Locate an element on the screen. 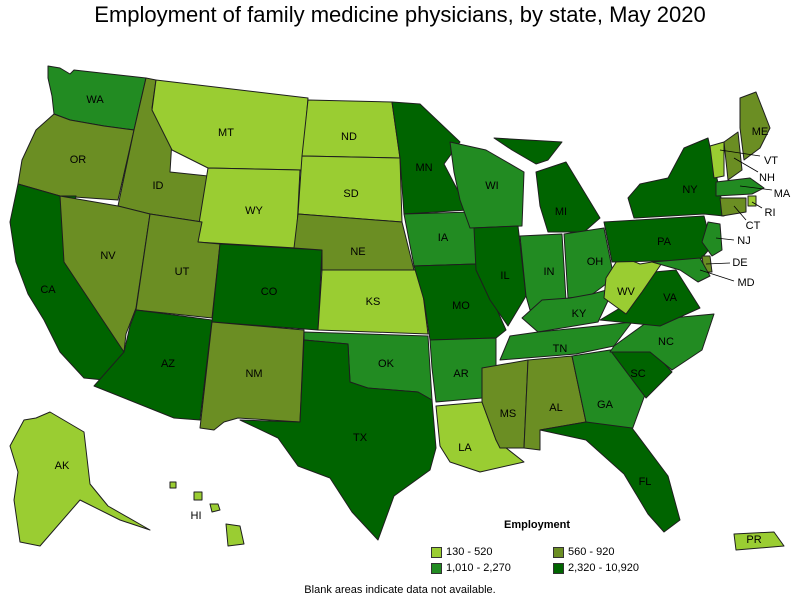  state-label-wv: WV is located at coordinates (626, 292).